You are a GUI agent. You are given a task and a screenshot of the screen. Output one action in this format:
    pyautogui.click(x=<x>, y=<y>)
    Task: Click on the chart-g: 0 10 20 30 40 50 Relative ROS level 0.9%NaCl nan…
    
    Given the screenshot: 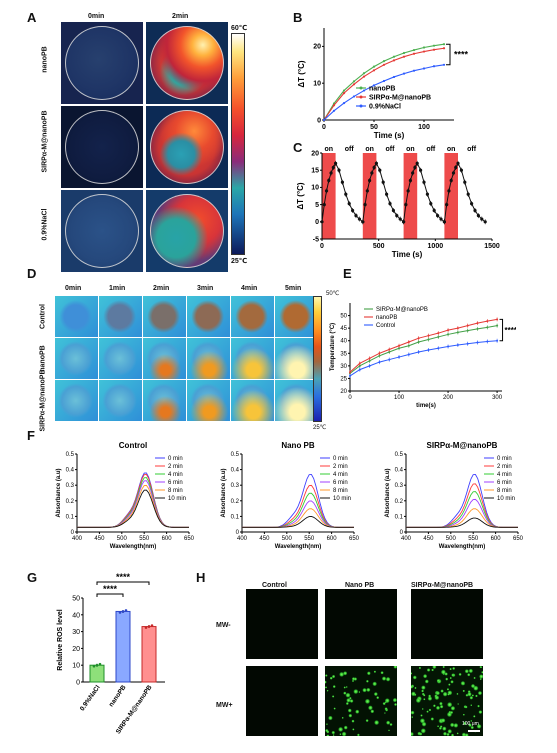 What is the action you would take?
    pyautogui.click(x=111, y=653)
    